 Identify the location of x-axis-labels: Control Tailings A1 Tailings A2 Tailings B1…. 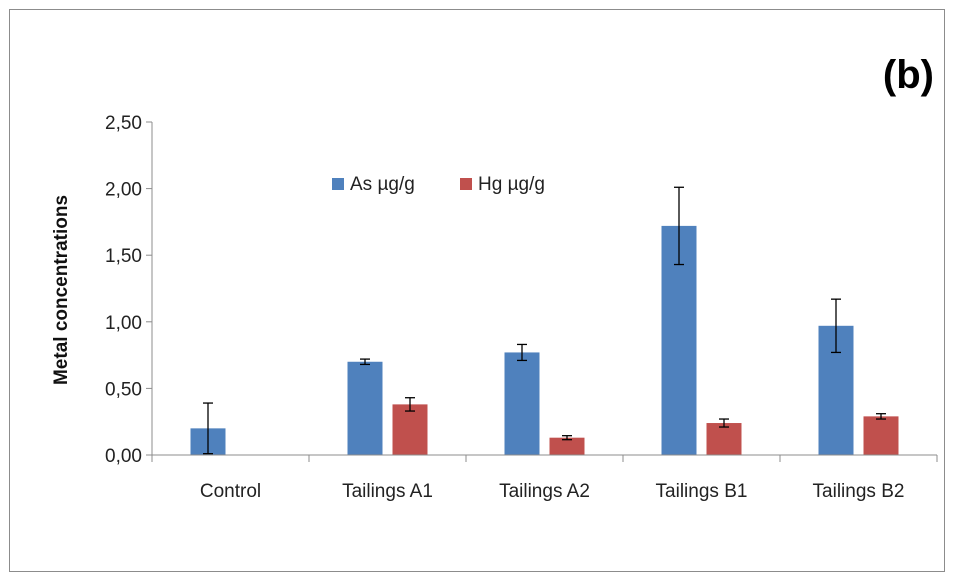
(552, 491).